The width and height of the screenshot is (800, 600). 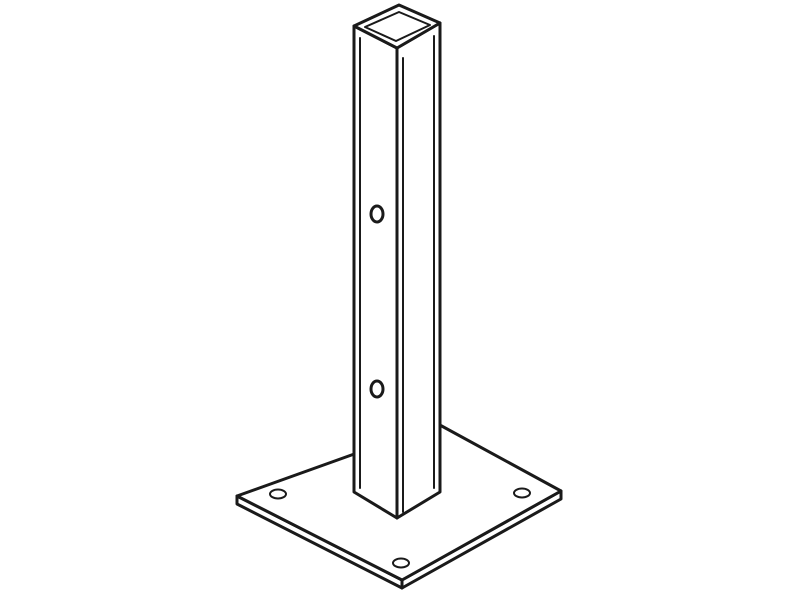 I want to click on post-top-opening, so click(x=397, y=26).